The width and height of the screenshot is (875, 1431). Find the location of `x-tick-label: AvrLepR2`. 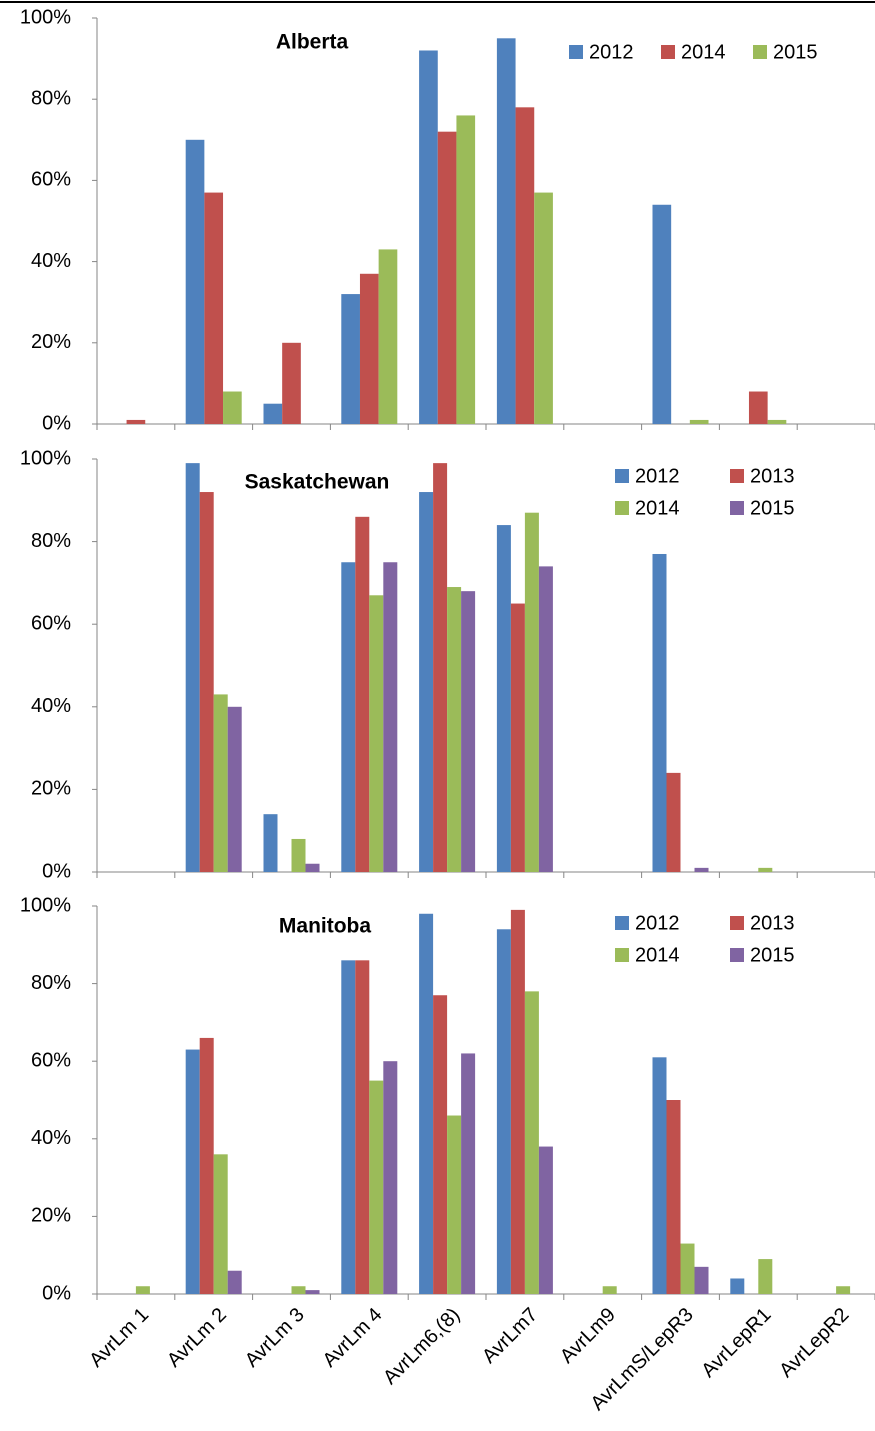

x-tick-label: AvrLepR2 is located at coordinates (814, 1343).